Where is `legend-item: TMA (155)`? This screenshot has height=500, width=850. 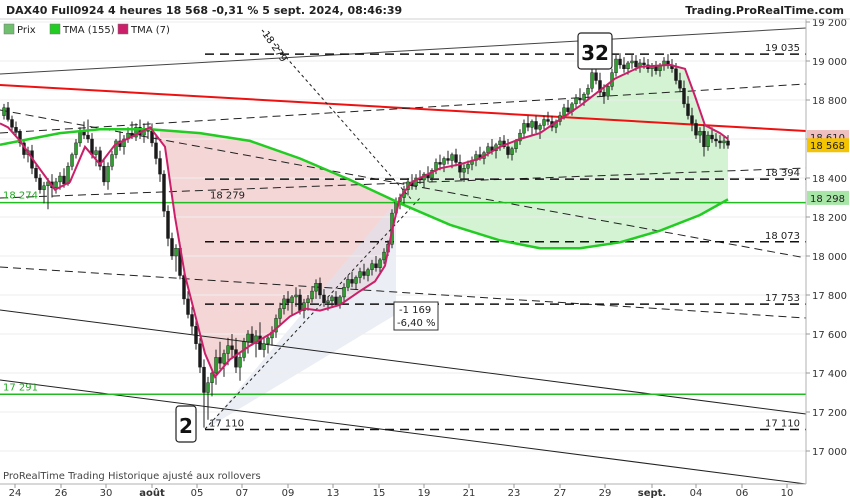
legend-item: TMA (155) is located at coordinates (82, 29).